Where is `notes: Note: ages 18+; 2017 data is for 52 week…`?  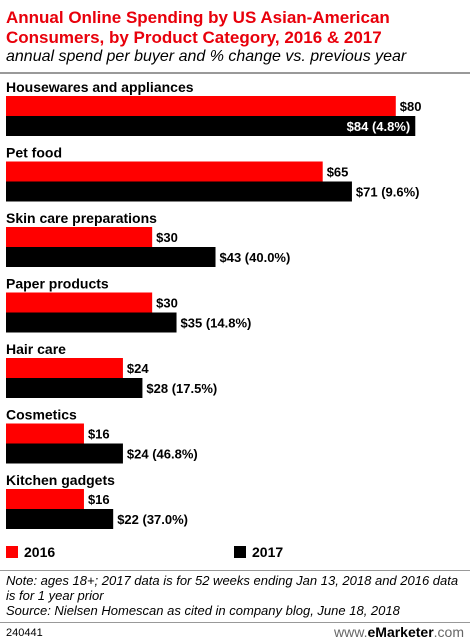
notes: Note: ages 18+; 2017 data is for 52 week… is located at coordinates (235, 595).